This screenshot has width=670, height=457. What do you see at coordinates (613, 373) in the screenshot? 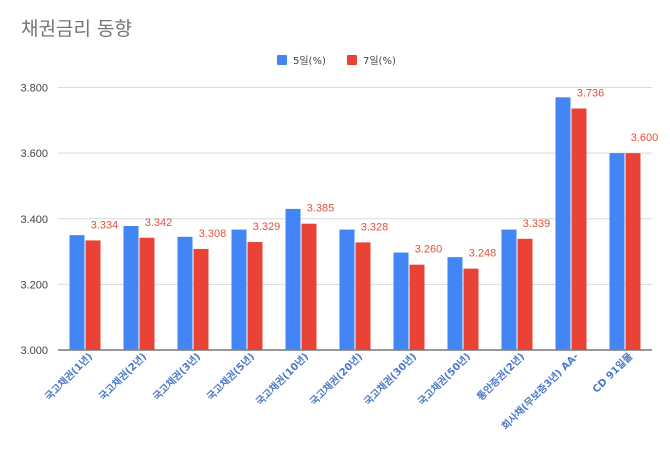
I see `category-label: CD 91일물` at bounding box center [613, 373].